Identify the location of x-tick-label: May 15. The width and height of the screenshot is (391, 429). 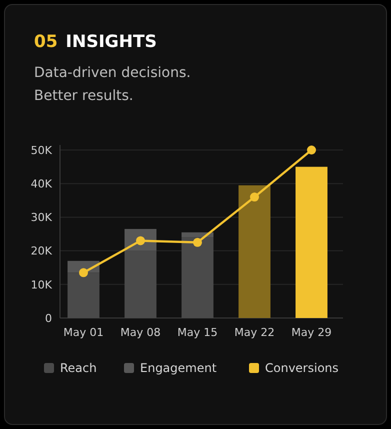
(197, 332).